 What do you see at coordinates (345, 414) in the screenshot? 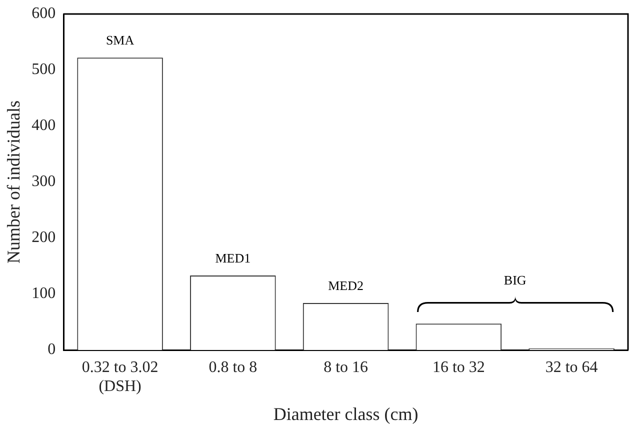
I see `x-axis-title: Diameter class (cm)` at bounding box center [345, 414].